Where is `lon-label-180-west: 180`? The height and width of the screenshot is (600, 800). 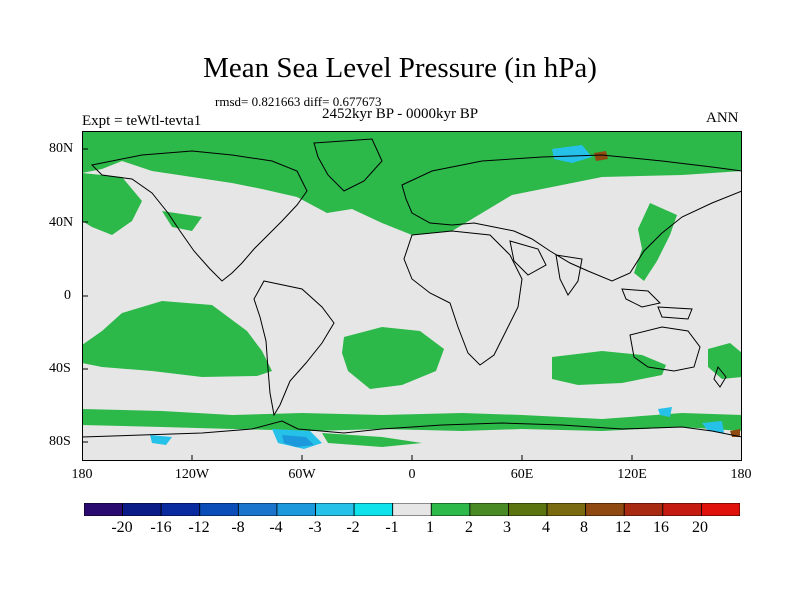
lon-label-180-west: 180 is located at coordinates (82, 474).